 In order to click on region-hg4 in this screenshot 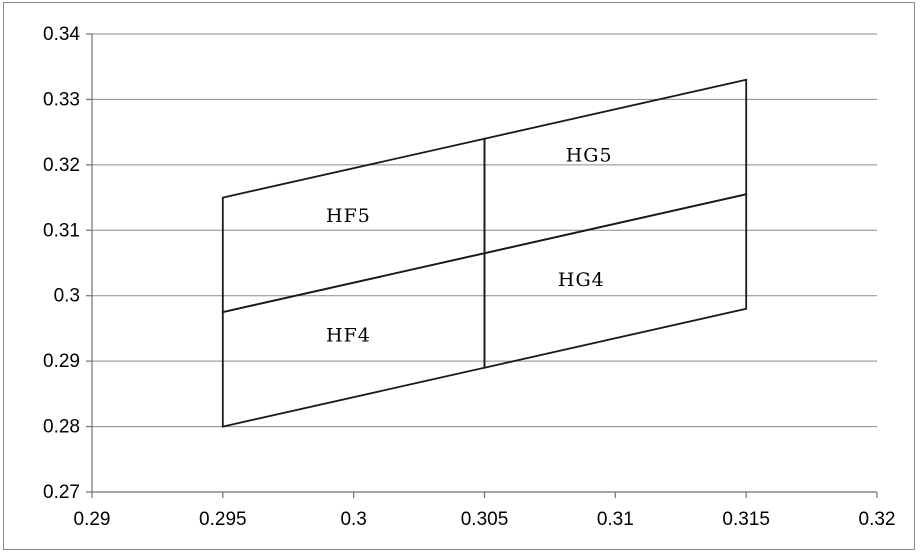, I will do `click(615, 281)`.